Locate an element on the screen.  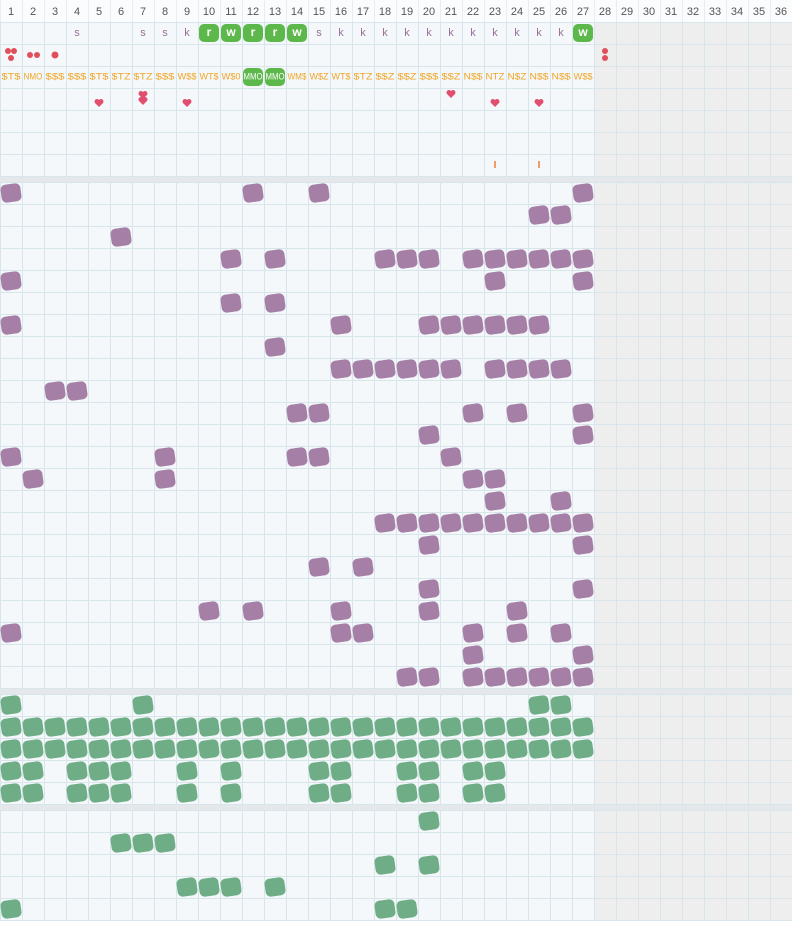
code: W$Z is located at coordinates (319, 77).